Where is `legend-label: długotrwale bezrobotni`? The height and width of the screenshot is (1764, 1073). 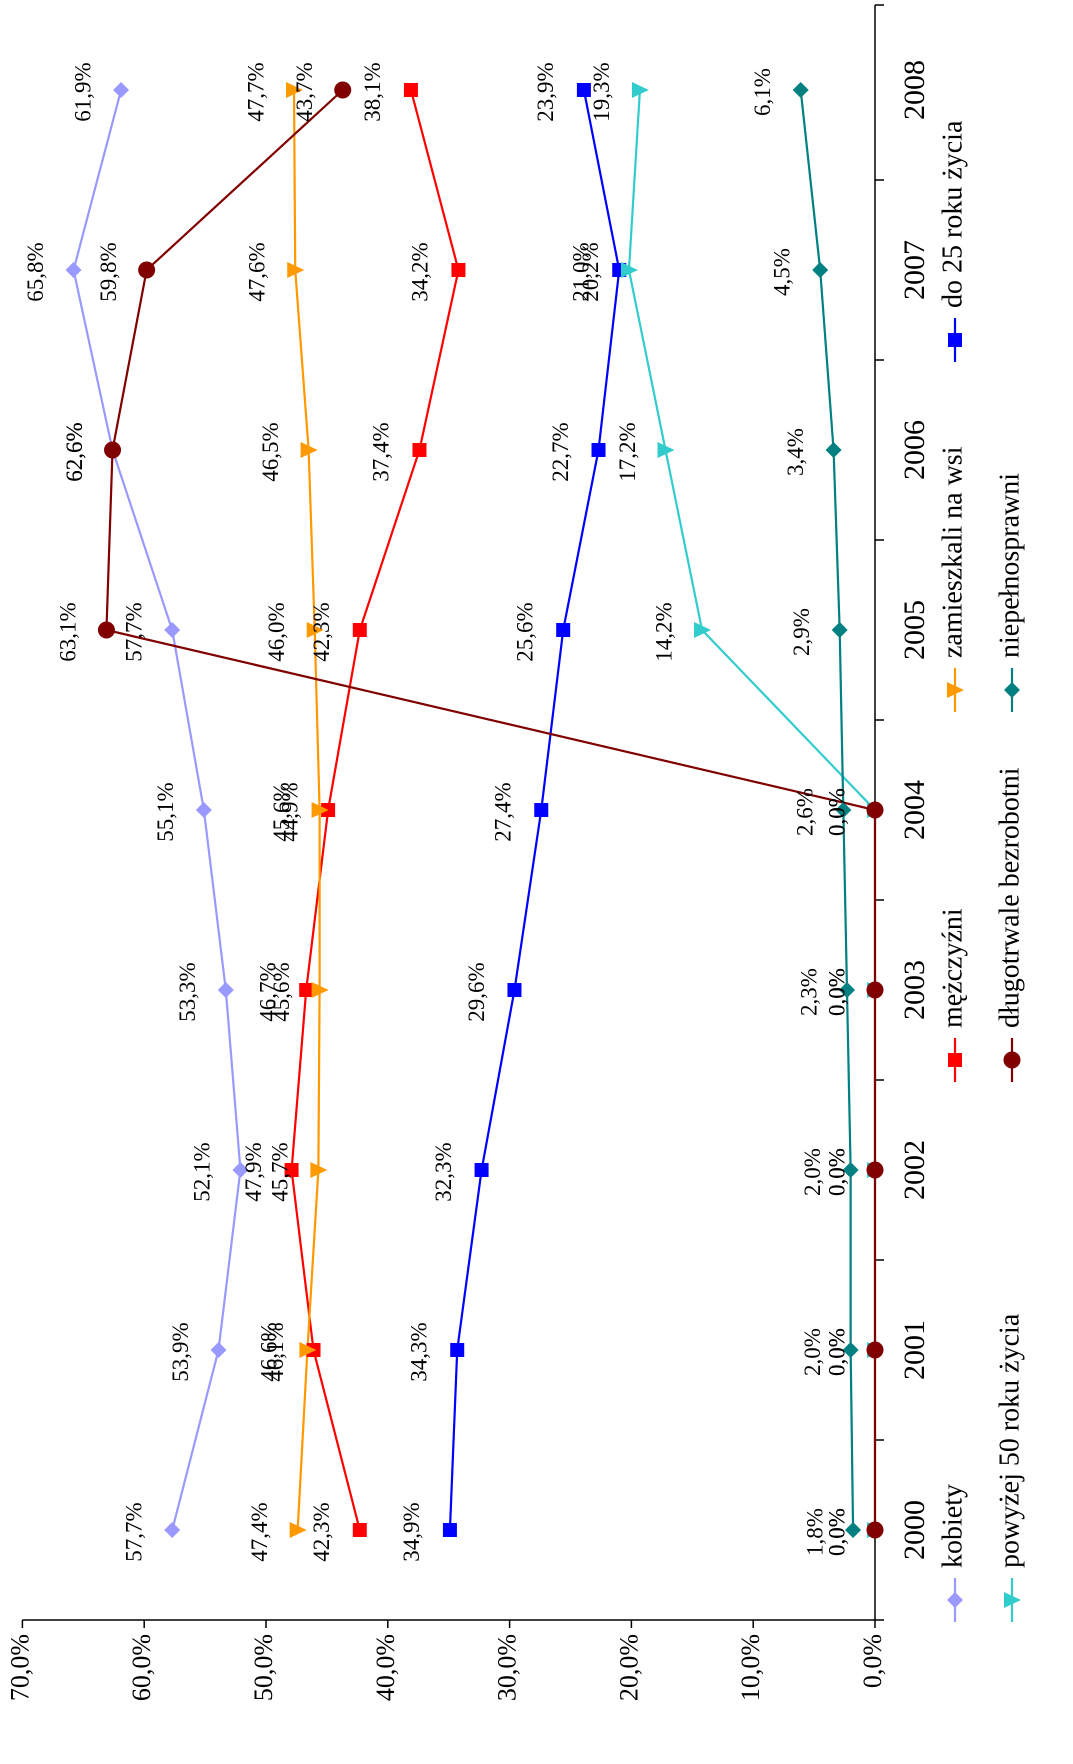 legend-label: długotrwale bezrobotni is located at coordinates (1009, 897).